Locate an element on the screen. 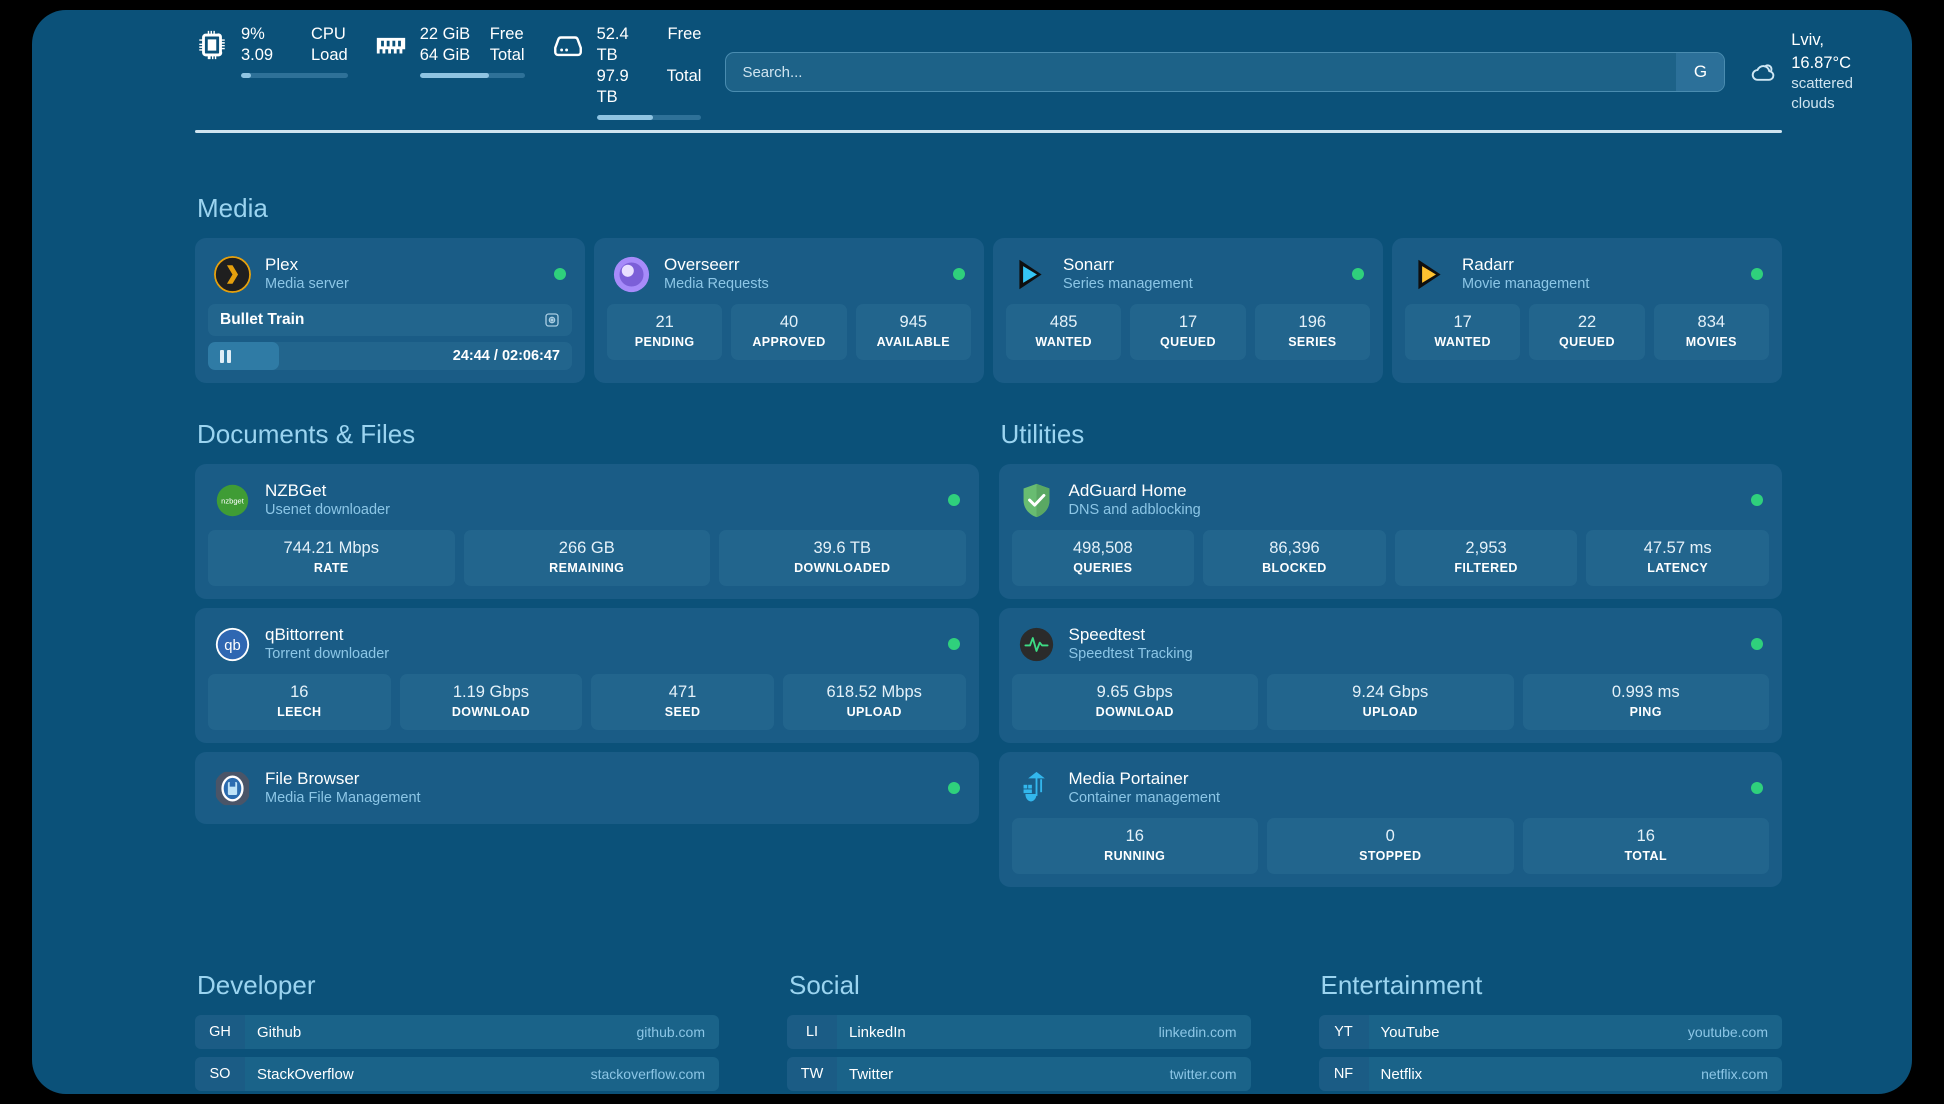  disk-label-1: Free is located at coordinates (684, 33).